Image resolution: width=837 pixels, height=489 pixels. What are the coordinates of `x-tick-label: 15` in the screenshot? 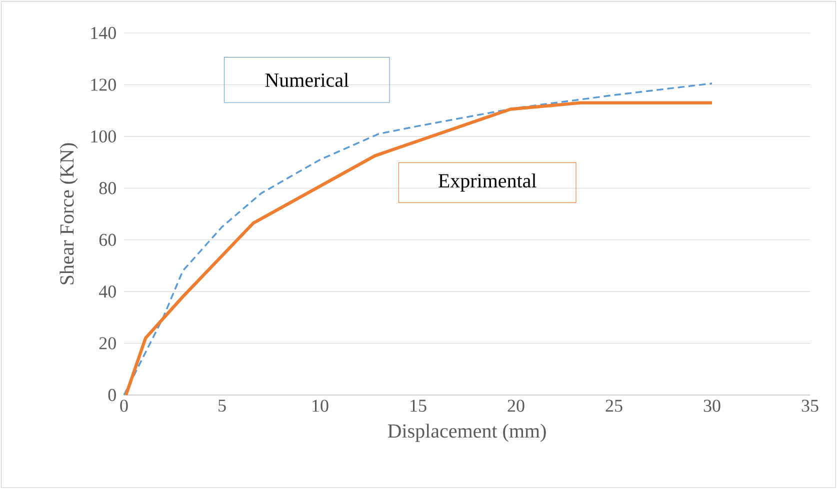 It's located at (418, 406).